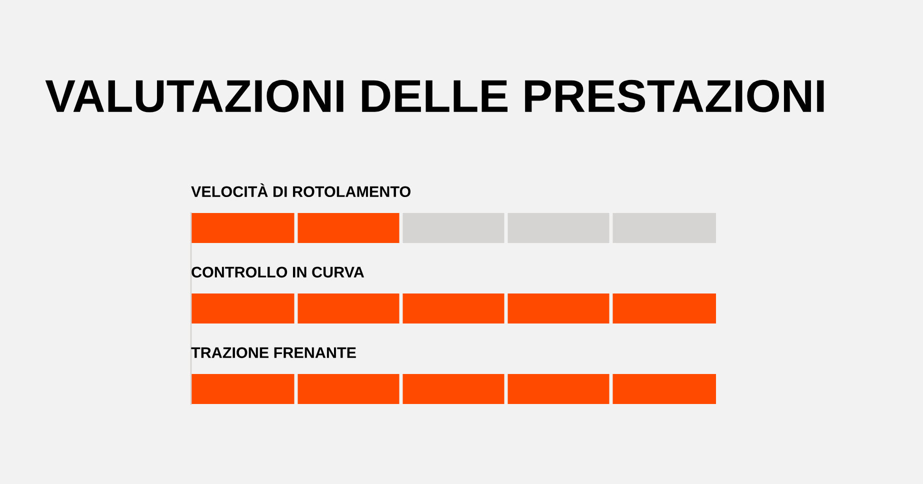 The image size is (923, 484). Describe the element at coordinates (434, 96) in the screenshot. I see `chart-title: VALUTAZIONI DELLE PRESTAZIONI` at that location.